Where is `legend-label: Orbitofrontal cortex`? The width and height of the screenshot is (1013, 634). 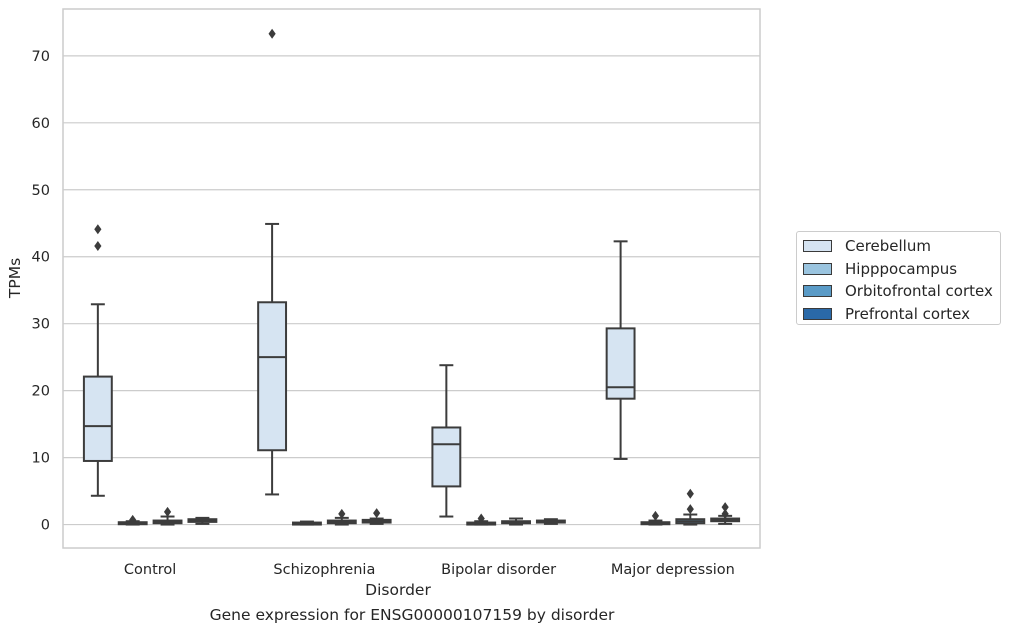
legend-label: Orbitofrontal cortex is located at coordinates (919, 291).